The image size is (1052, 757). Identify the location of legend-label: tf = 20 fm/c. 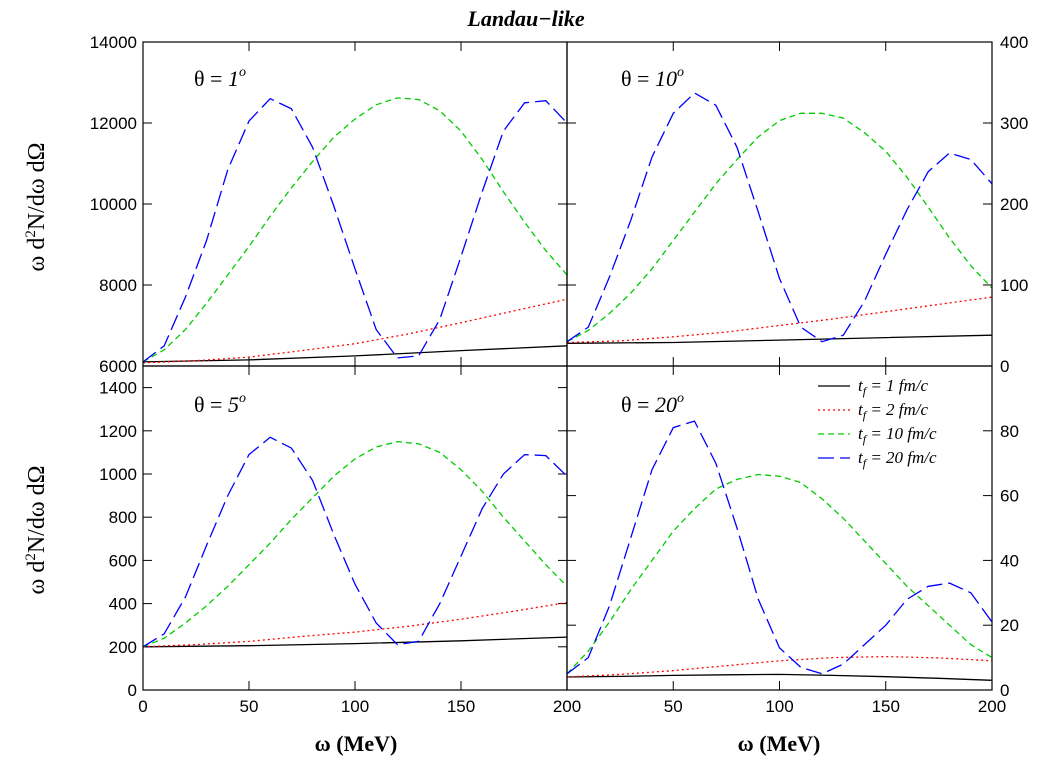
(897, 459).